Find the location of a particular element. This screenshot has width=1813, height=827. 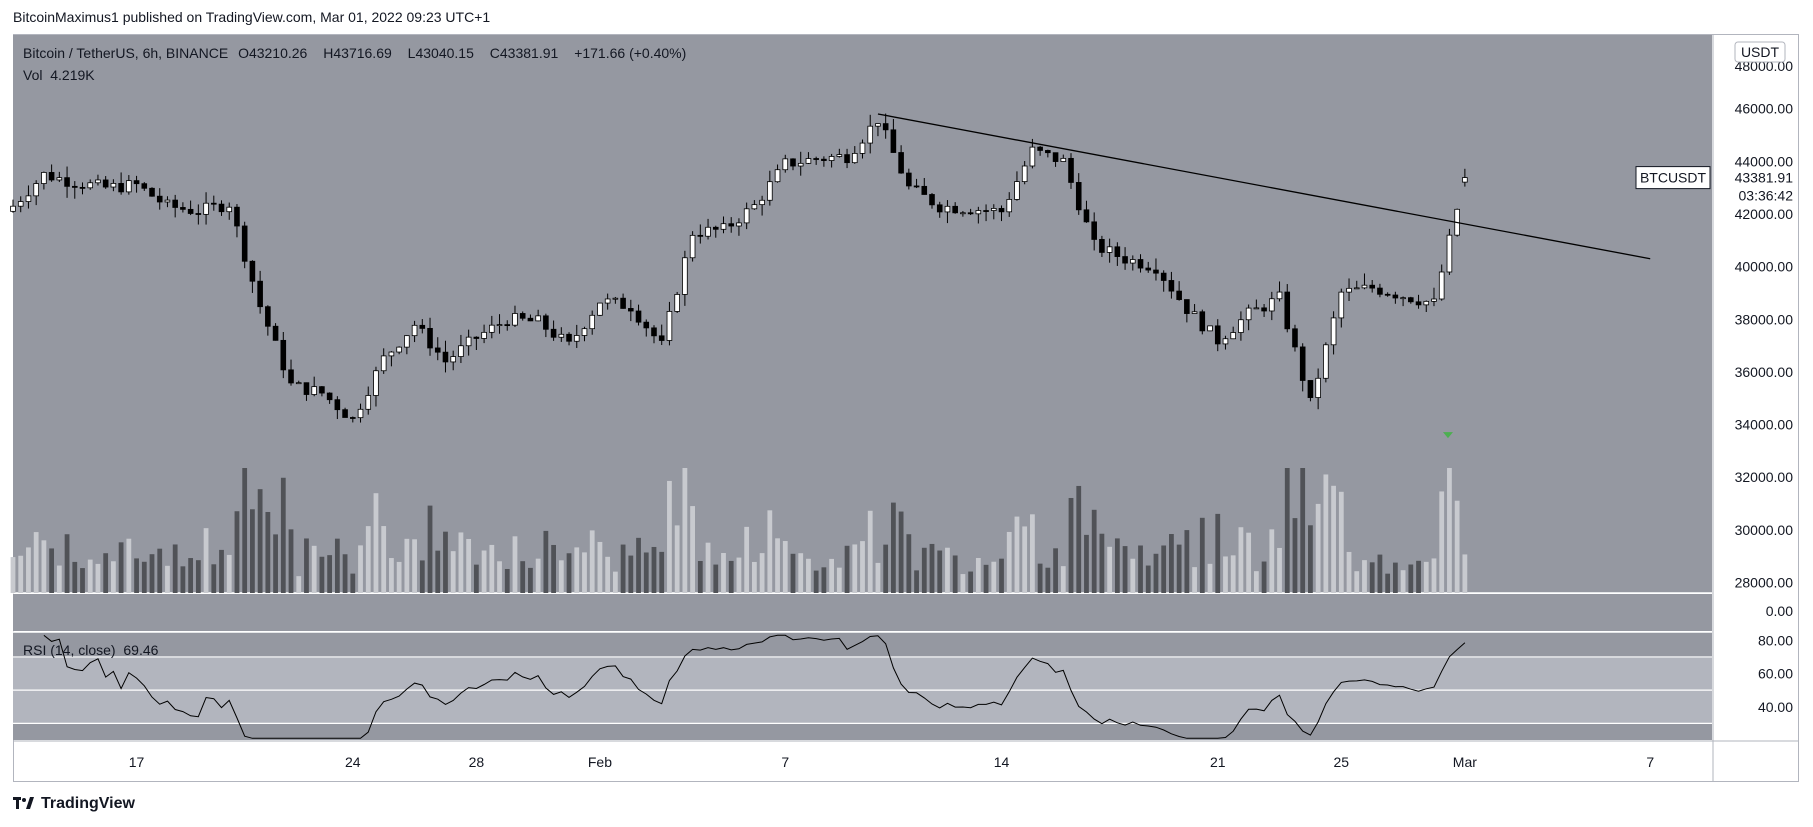

time-tick-label: Feb is located at coordinates (600, 762).